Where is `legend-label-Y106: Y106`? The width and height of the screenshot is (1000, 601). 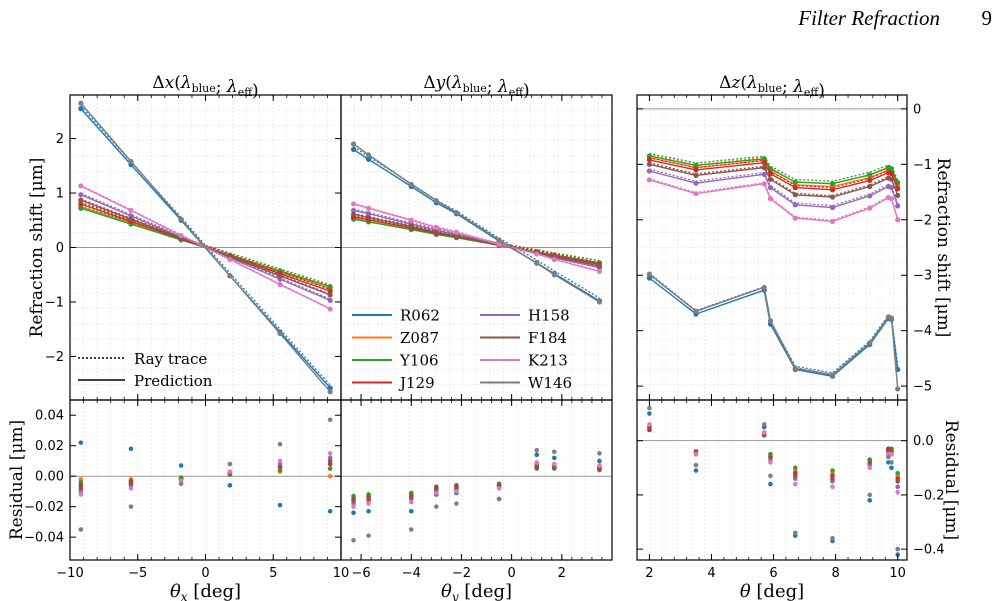
legend-label-Y106: Y106 is located at coordinates (419, 361).